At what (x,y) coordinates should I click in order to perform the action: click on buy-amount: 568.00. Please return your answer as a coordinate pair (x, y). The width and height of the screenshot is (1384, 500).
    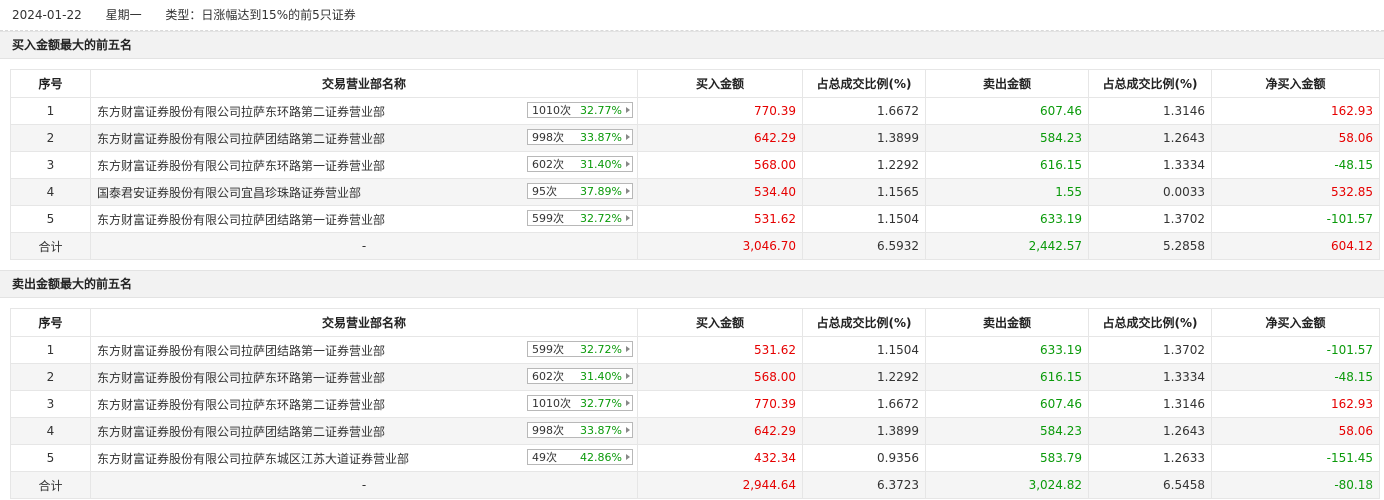
    Looking at the image, I should click on (720, 165).